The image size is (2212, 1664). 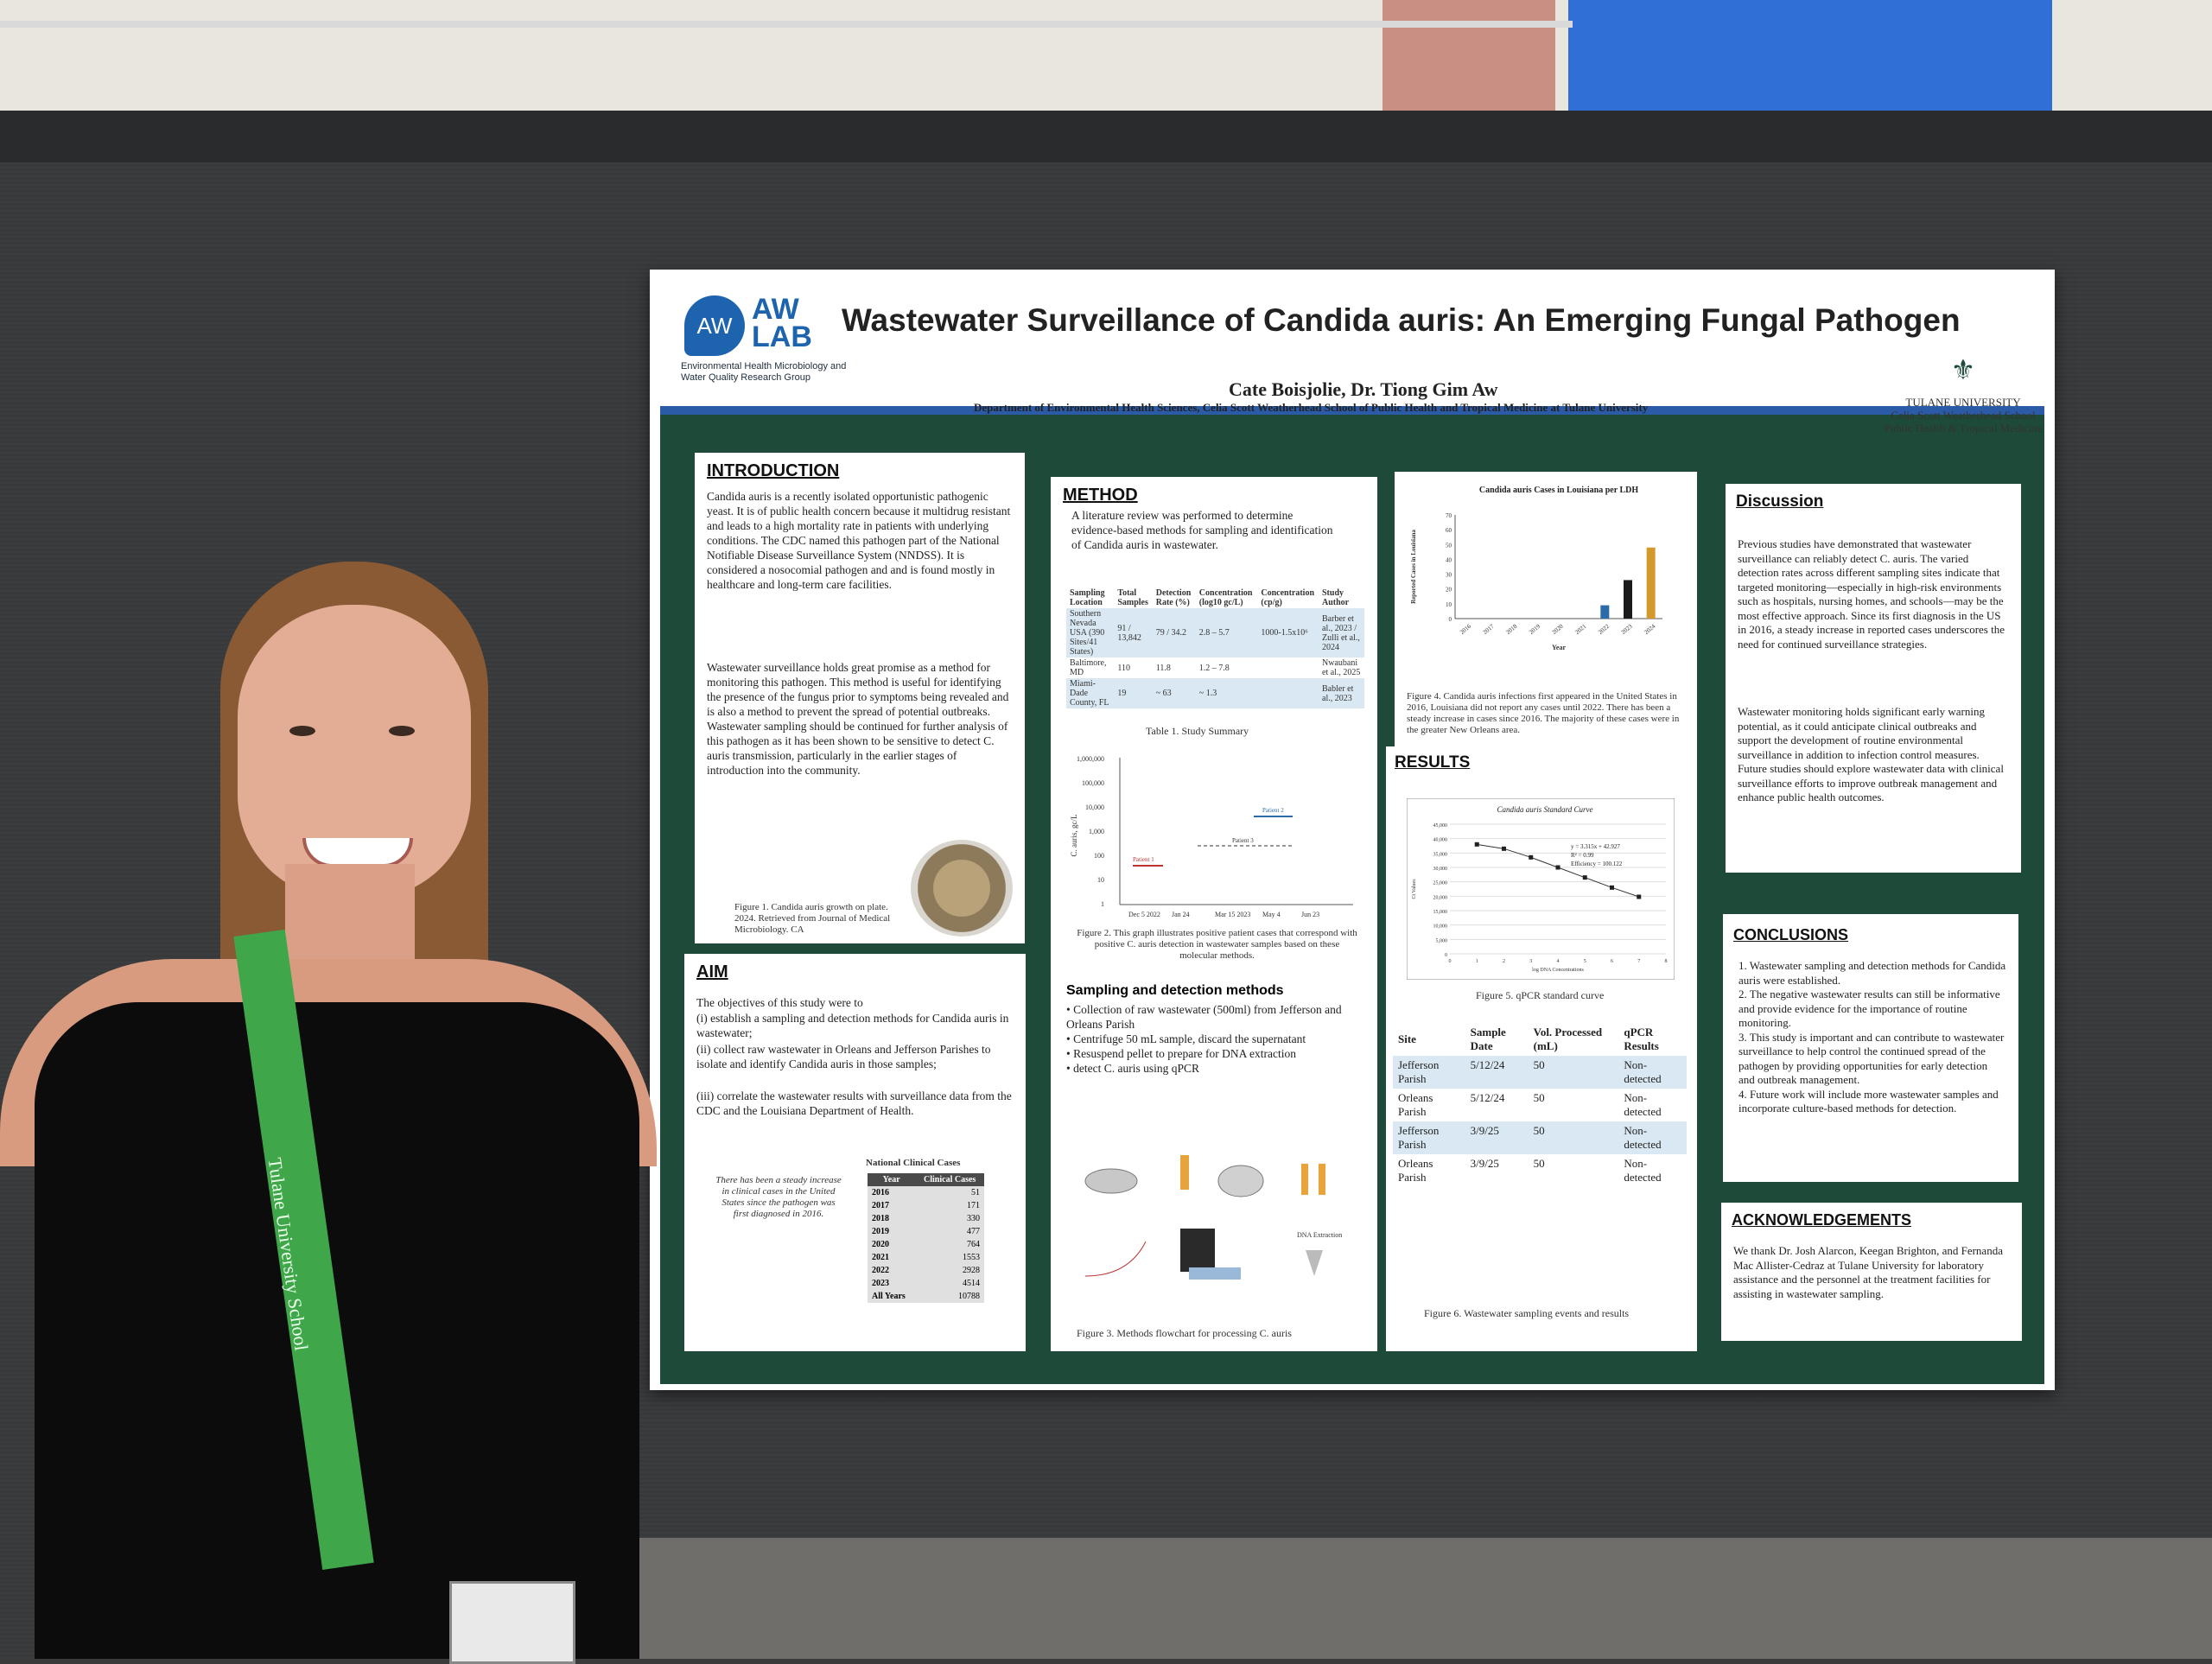 What do you see at coordinates (1440, 854) in the screenshot?
I see `y-tick-label: 35,000` at bounding box center [1440, 854].